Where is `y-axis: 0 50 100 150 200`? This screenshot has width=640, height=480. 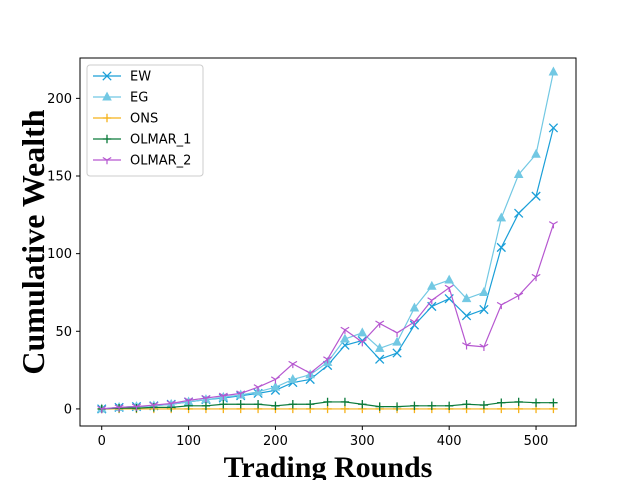
y-axis: 0 50 100 150 200 is located at coordinates (63, 254).